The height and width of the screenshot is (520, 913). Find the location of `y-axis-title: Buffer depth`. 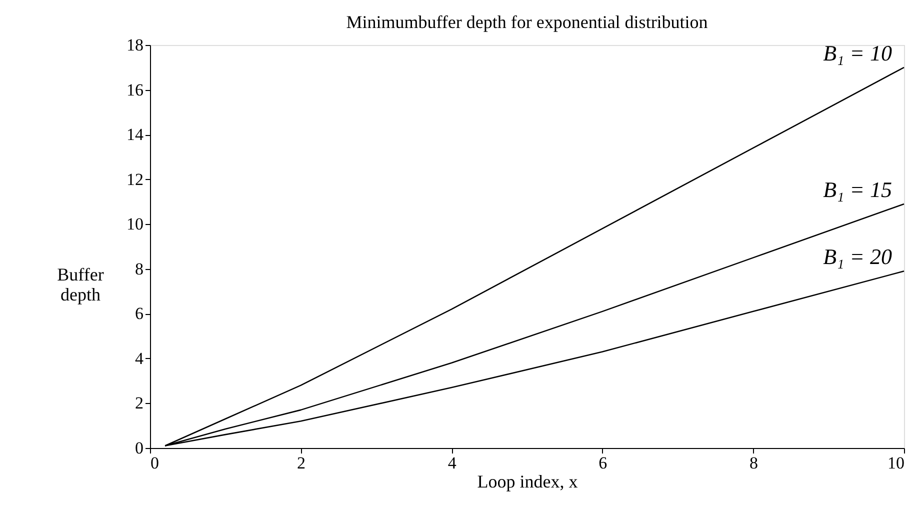

y-axis-title: Buffer depth is located at coordinates (80, 284).